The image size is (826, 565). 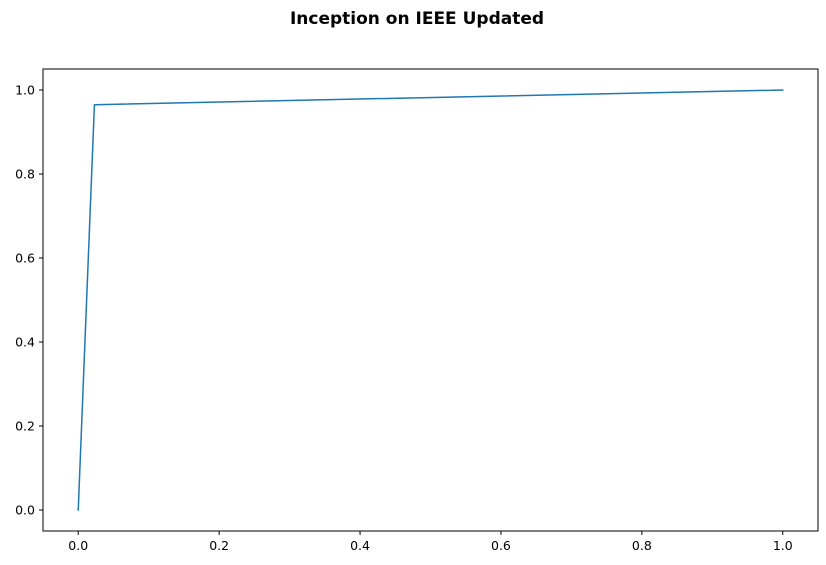 What do you see at coordinates (25, 426) in the screenshot?
I see `y-tick-label: 0.2` at bounding box center [25, 426].